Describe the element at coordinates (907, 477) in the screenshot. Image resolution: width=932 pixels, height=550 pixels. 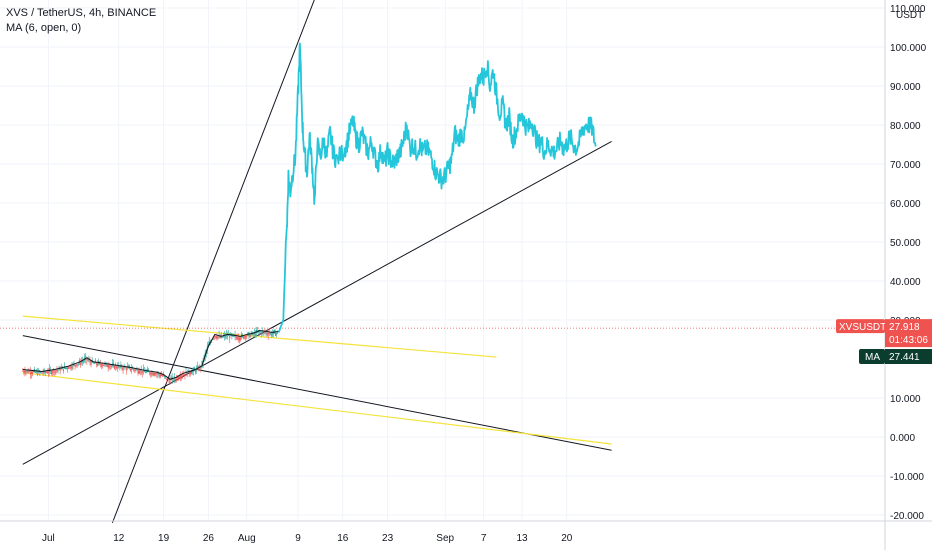
I see `price-axis-label: -10.000` at that location.